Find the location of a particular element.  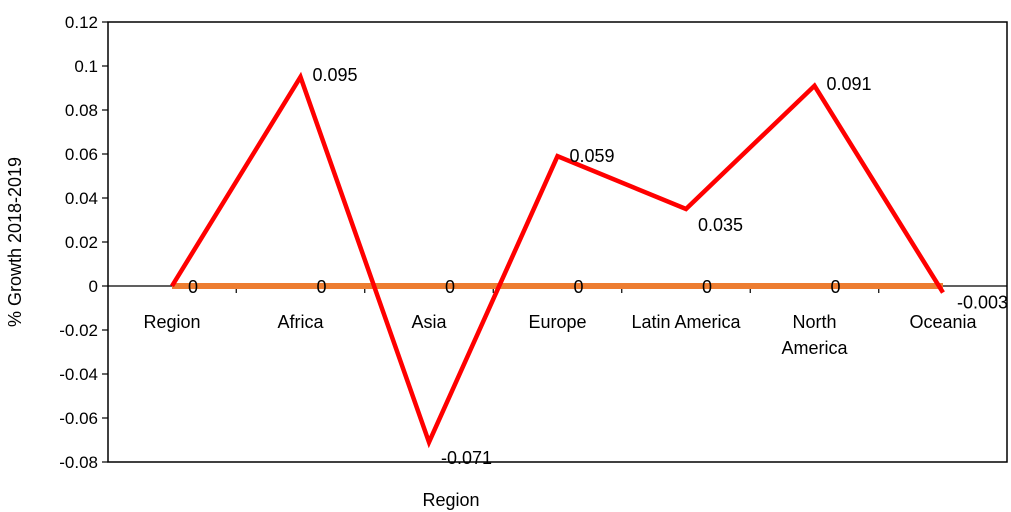

data-label: 0.035 is located at coordinates (720, 225).